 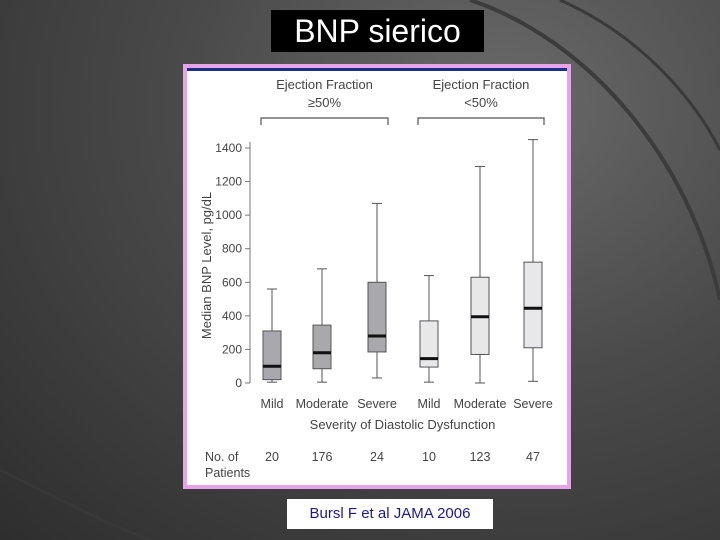 I want to click on y-tick-label: 400, so click(x=232, y=316).